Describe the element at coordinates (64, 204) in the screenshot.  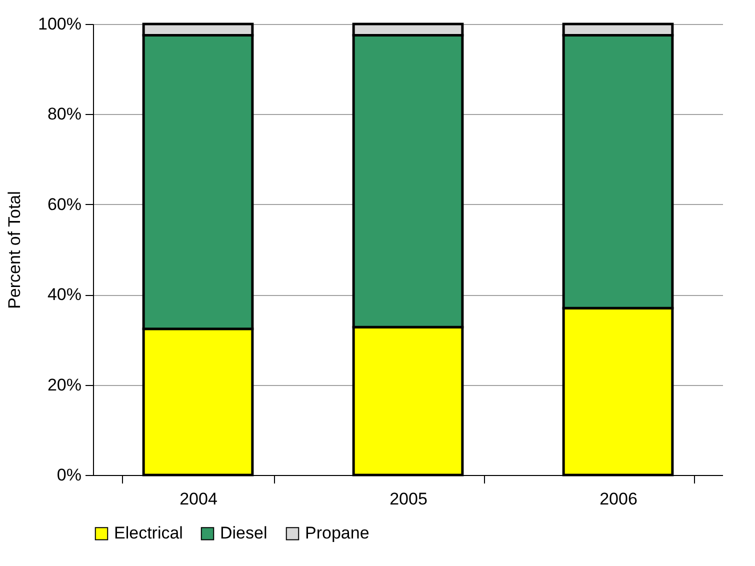
I see `y-tick-label: 60%` at that location.